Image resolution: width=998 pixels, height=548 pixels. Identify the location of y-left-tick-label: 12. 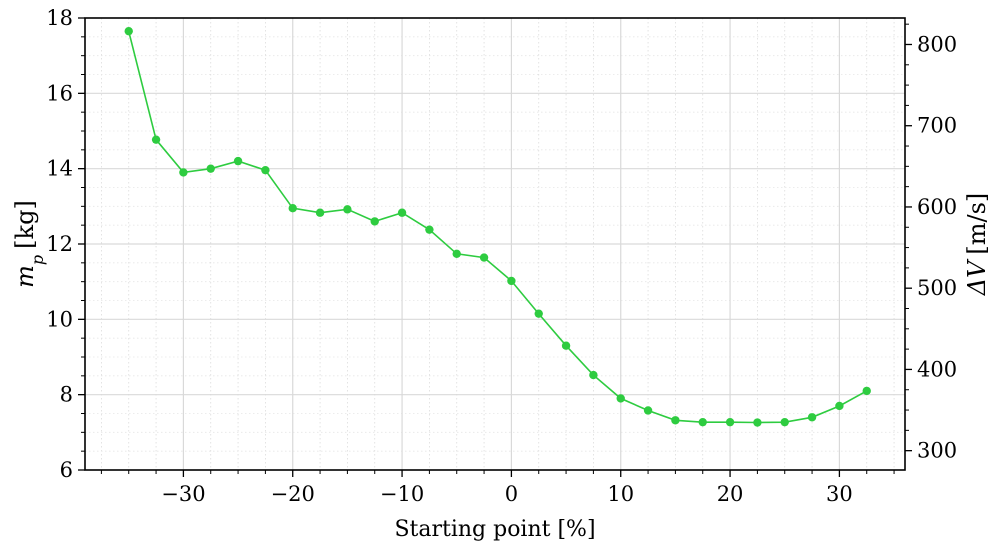
(59, 244).